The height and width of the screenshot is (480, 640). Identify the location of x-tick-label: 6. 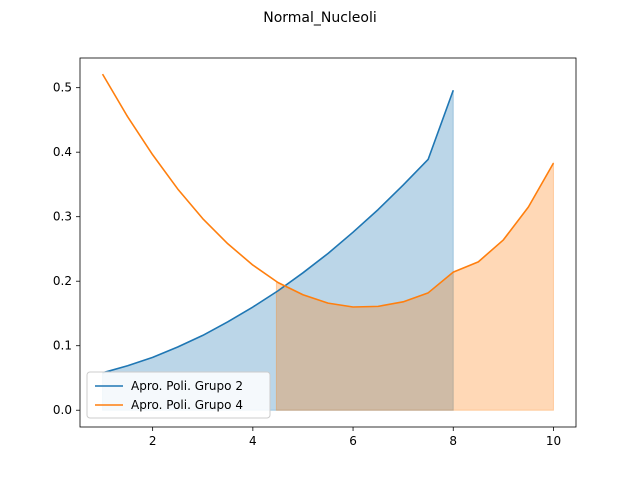
(353, 441).